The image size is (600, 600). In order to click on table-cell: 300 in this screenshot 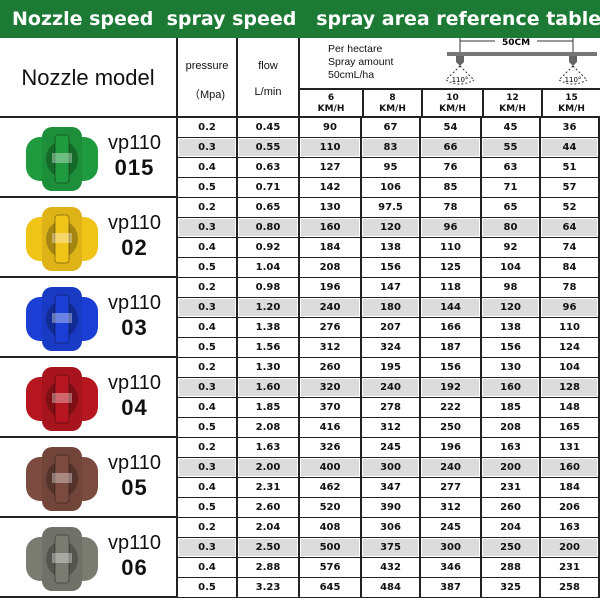, I will do `click(391, 467)`.